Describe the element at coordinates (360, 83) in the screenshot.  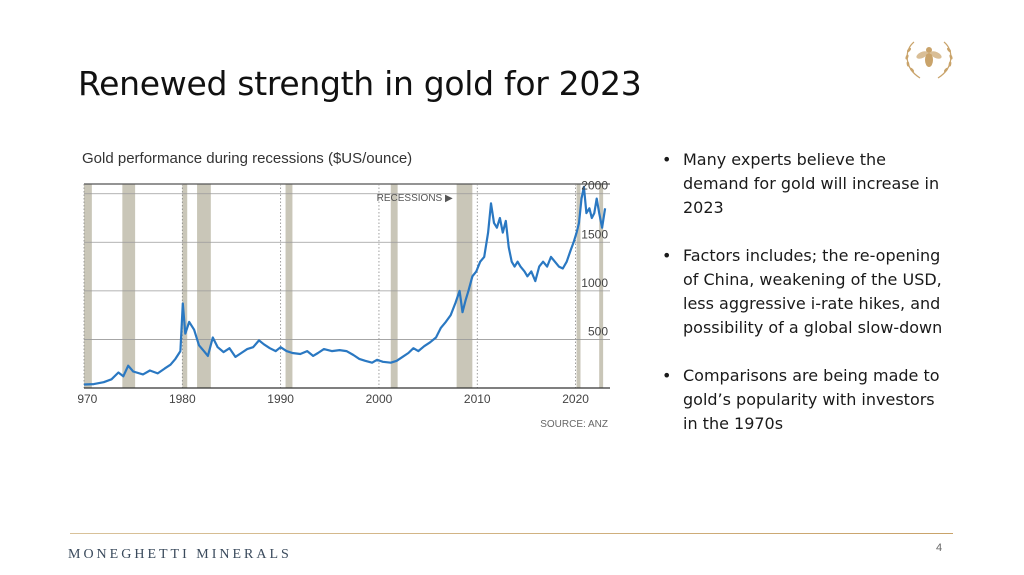
I see `slide-title: Renewed strength in gold for 2023` at that location.